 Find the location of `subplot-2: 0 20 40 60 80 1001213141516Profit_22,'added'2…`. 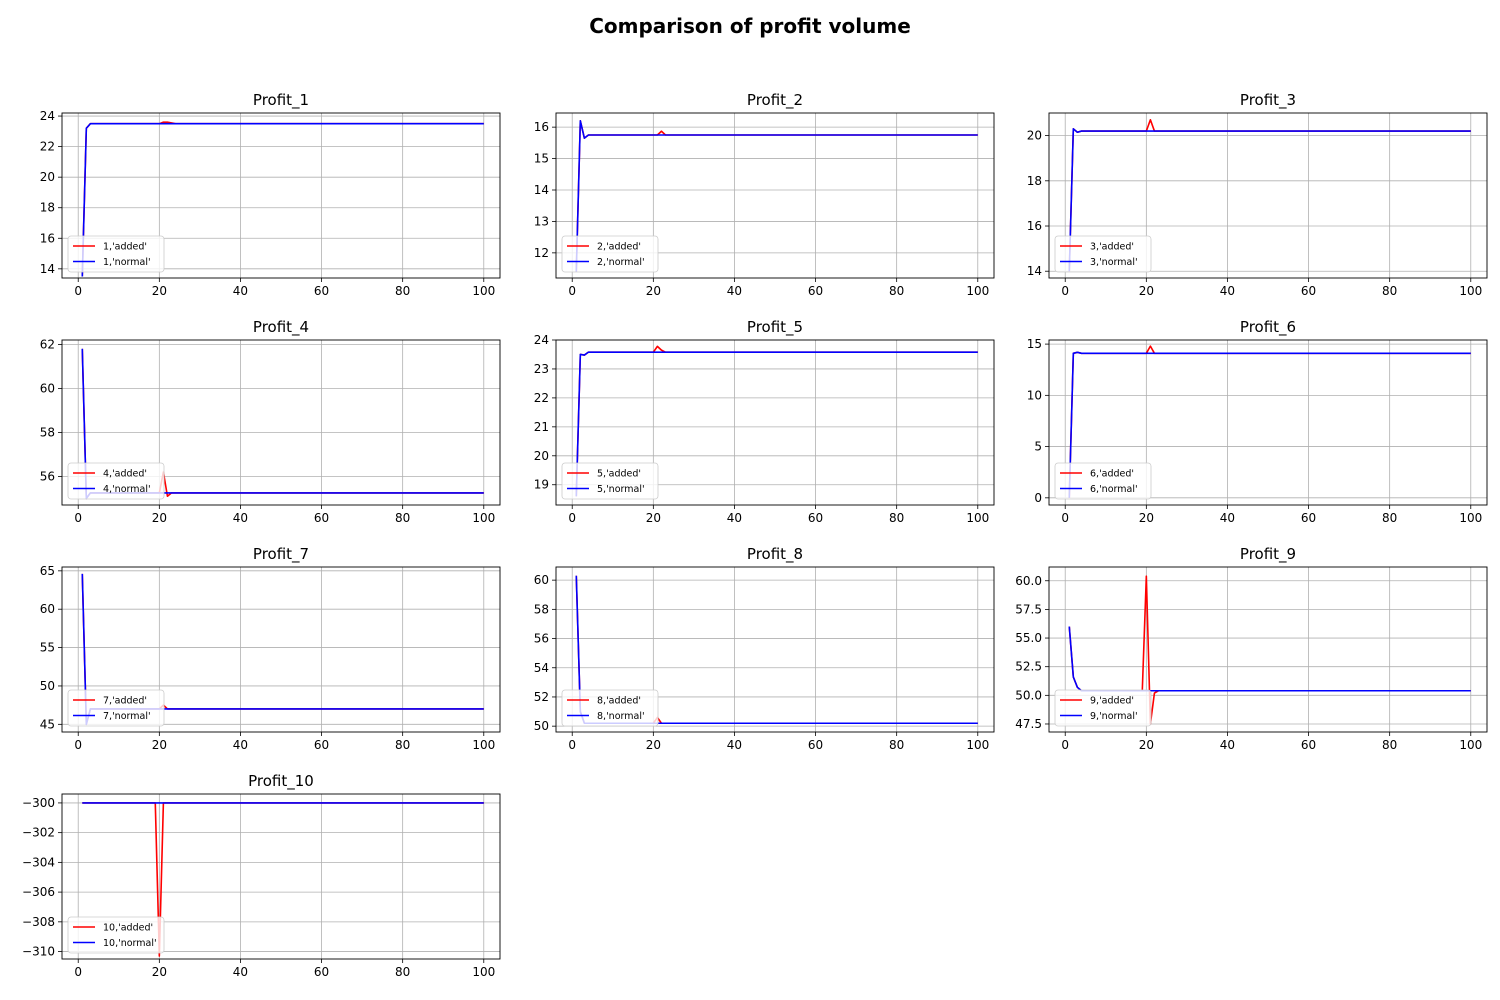

subplot-2: 0 20 40 60 80 1001213141516Profit_22,'added'2… is located at coordinates (764, 194).